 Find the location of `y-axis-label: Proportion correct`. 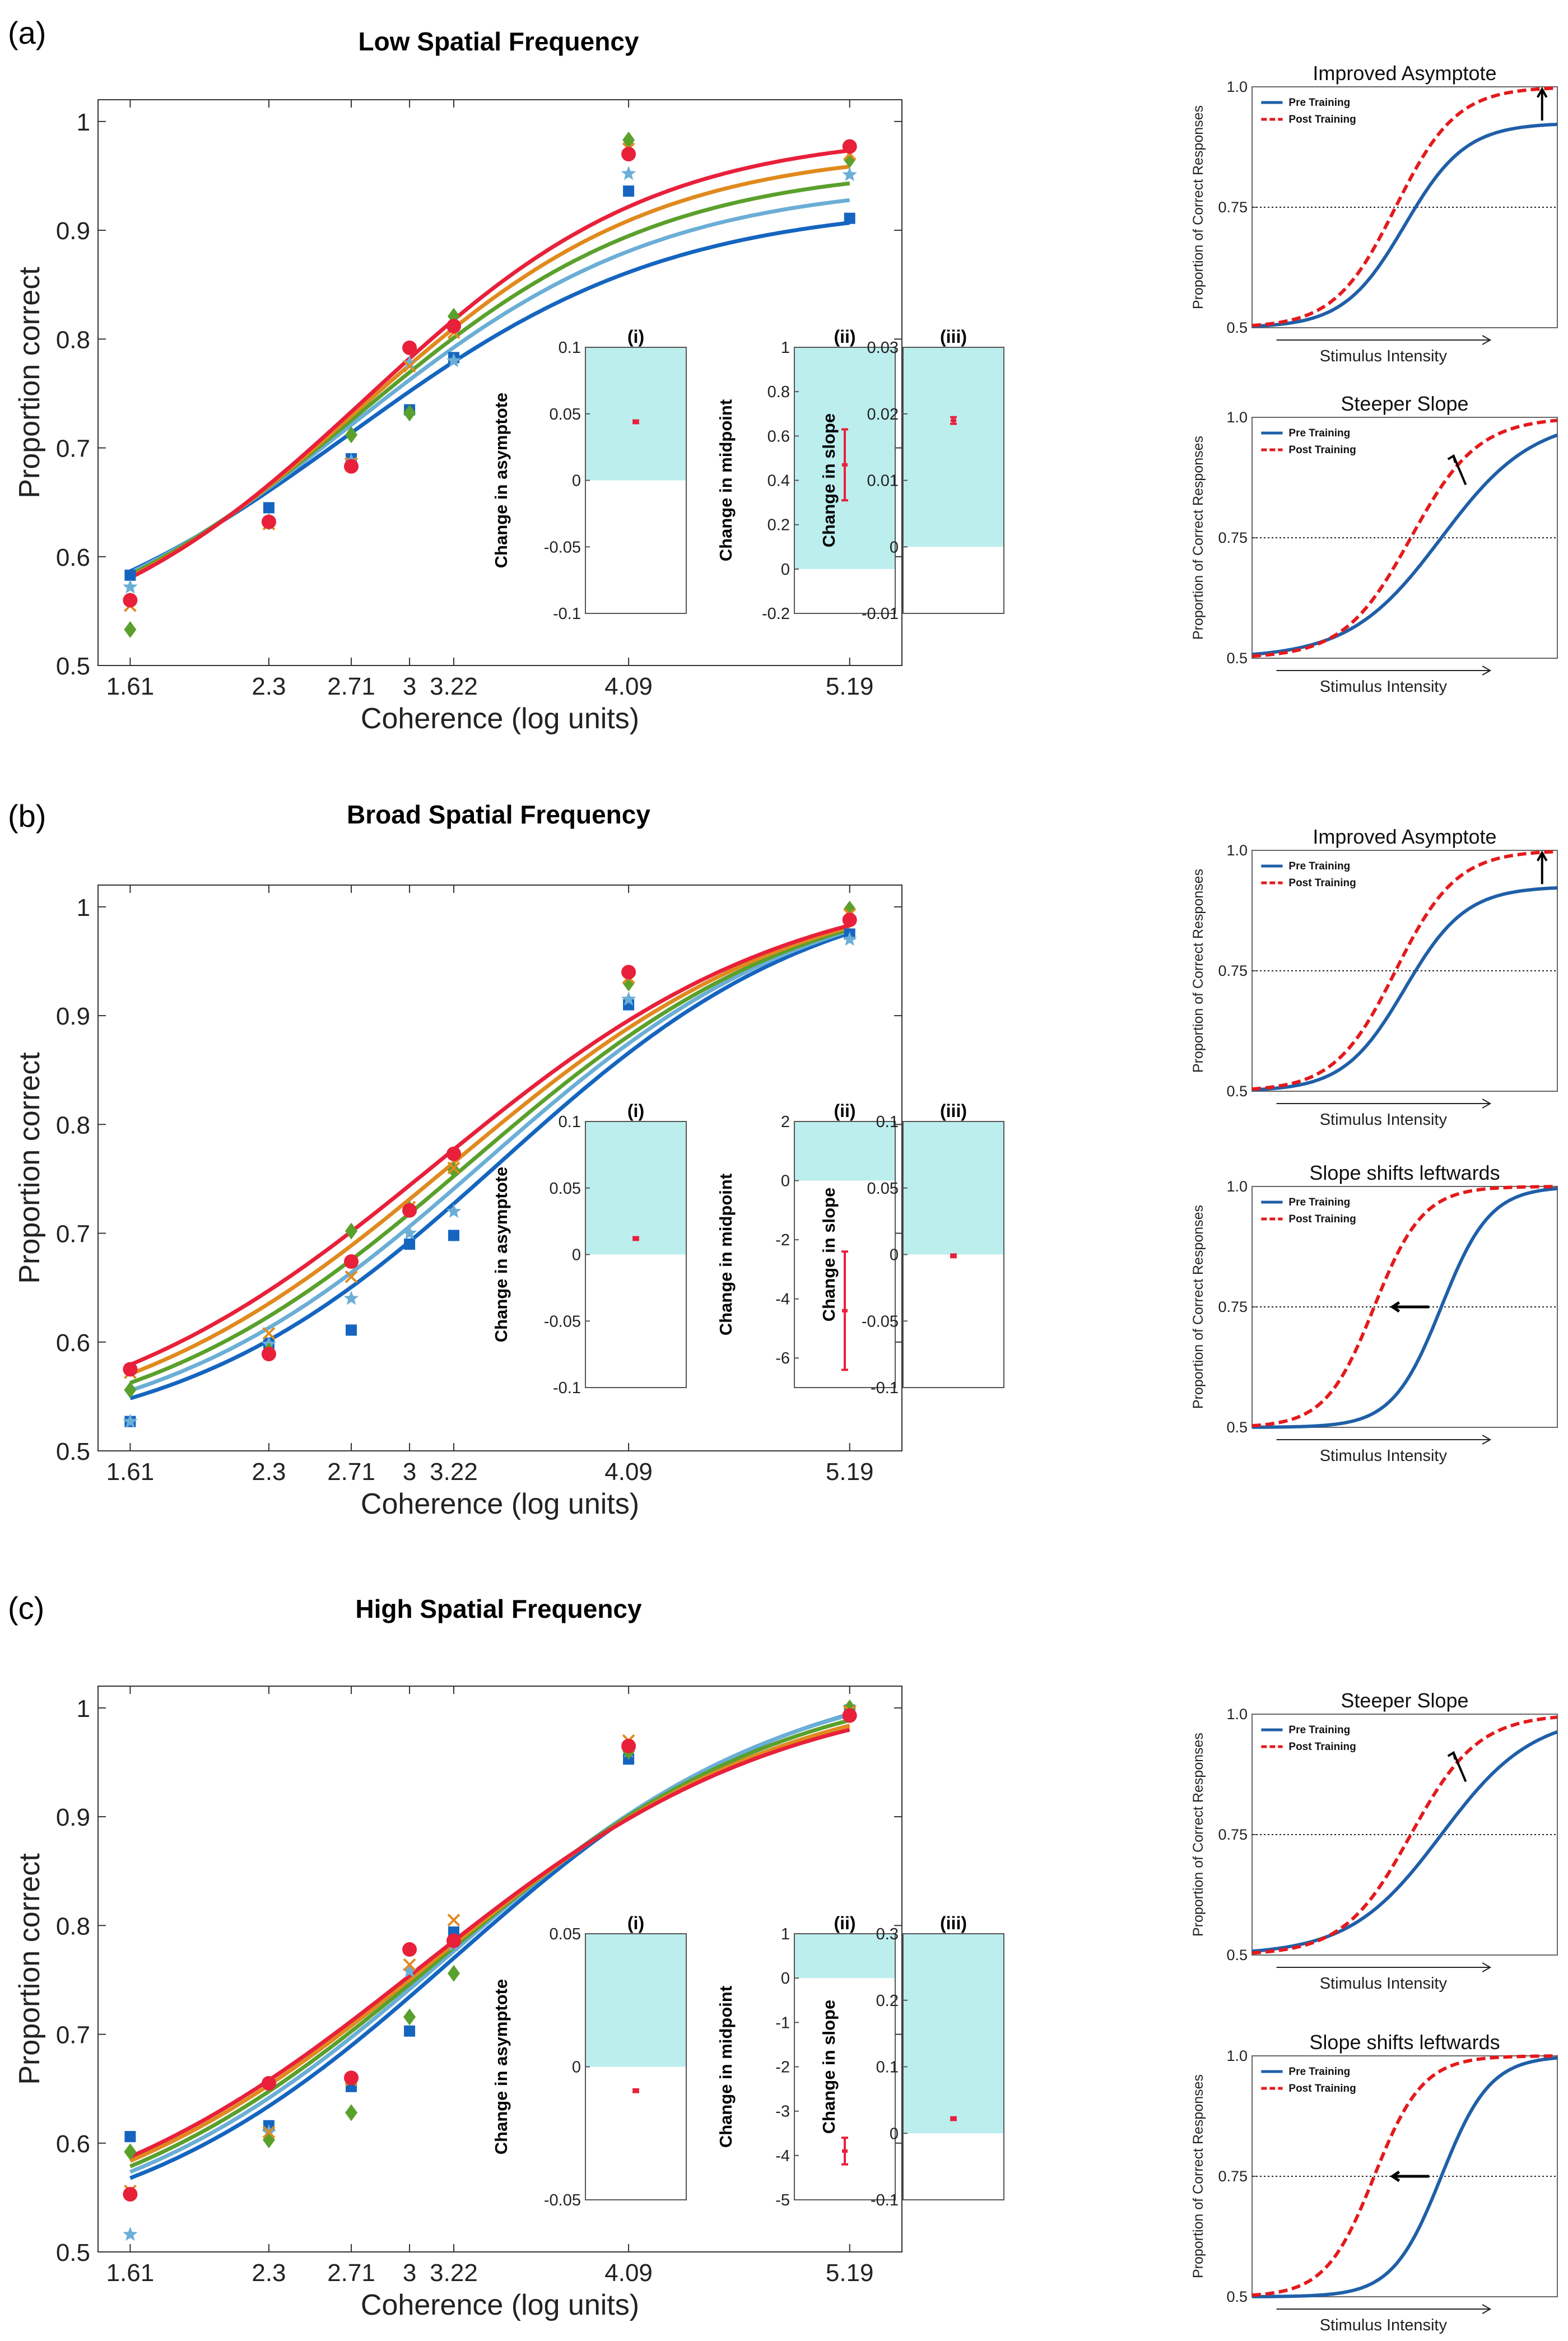

y-axis-label: Proportion correct is located at coordinates (30, 1969).